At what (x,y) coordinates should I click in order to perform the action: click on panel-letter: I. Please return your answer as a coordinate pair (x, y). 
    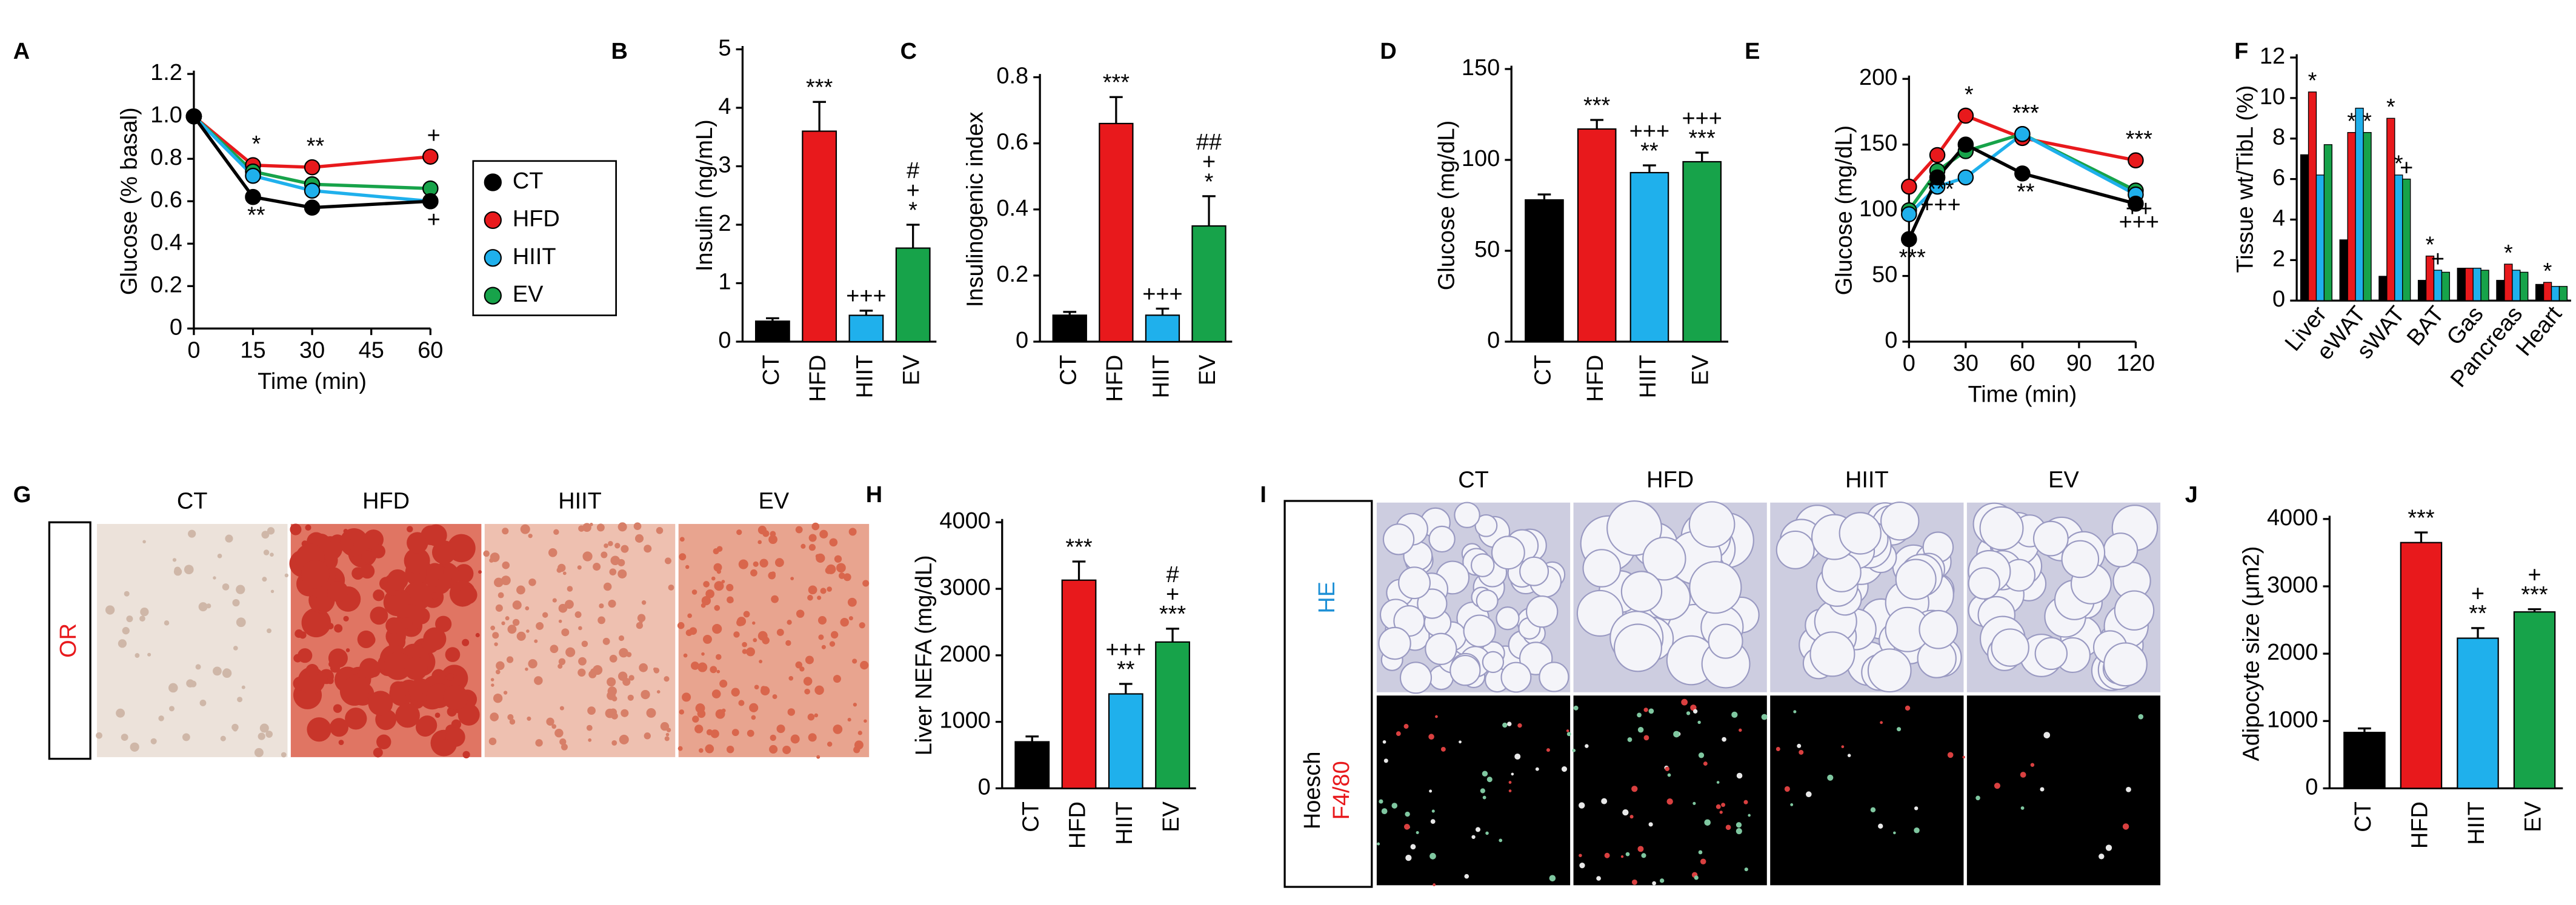
    Looking at the image, I should click on (1263, 495).